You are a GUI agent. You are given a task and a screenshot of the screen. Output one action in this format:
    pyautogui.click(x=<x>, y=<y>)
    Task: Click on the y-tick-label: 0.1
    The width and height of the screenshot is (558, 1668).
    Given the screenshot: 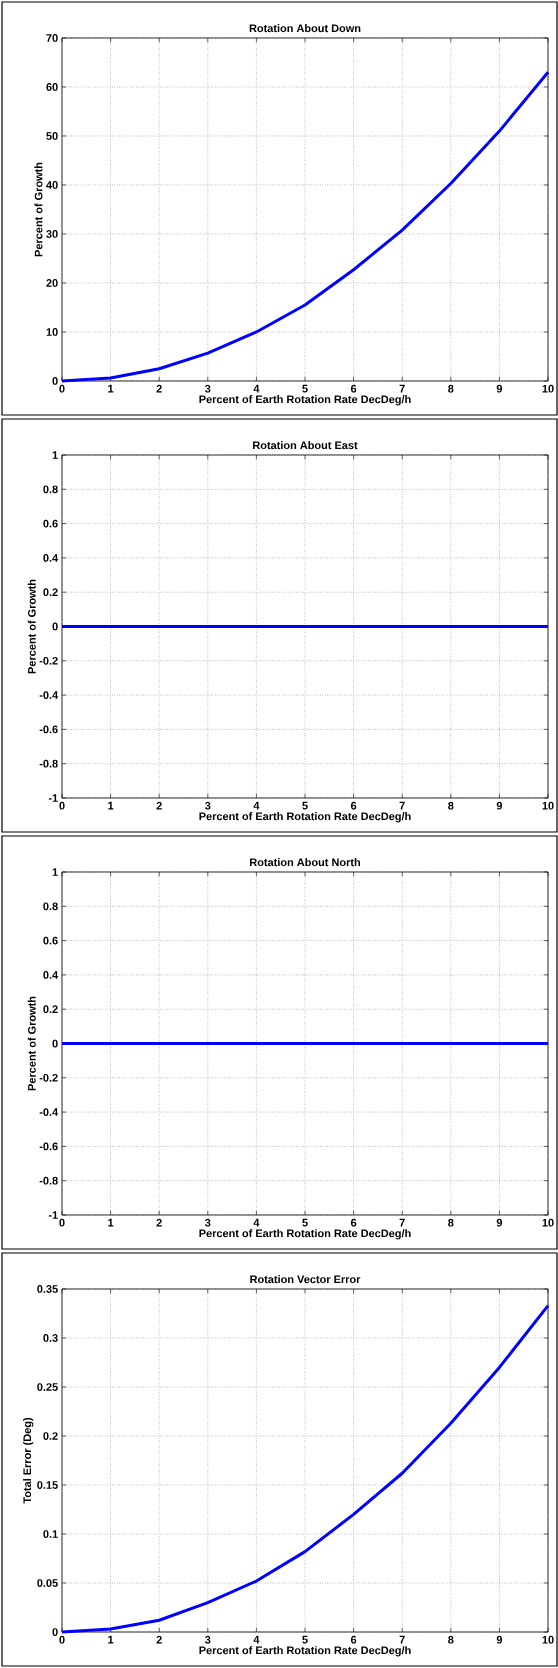 What is the action you would take?
    pyautogui.click(x=50, y=1534)
    